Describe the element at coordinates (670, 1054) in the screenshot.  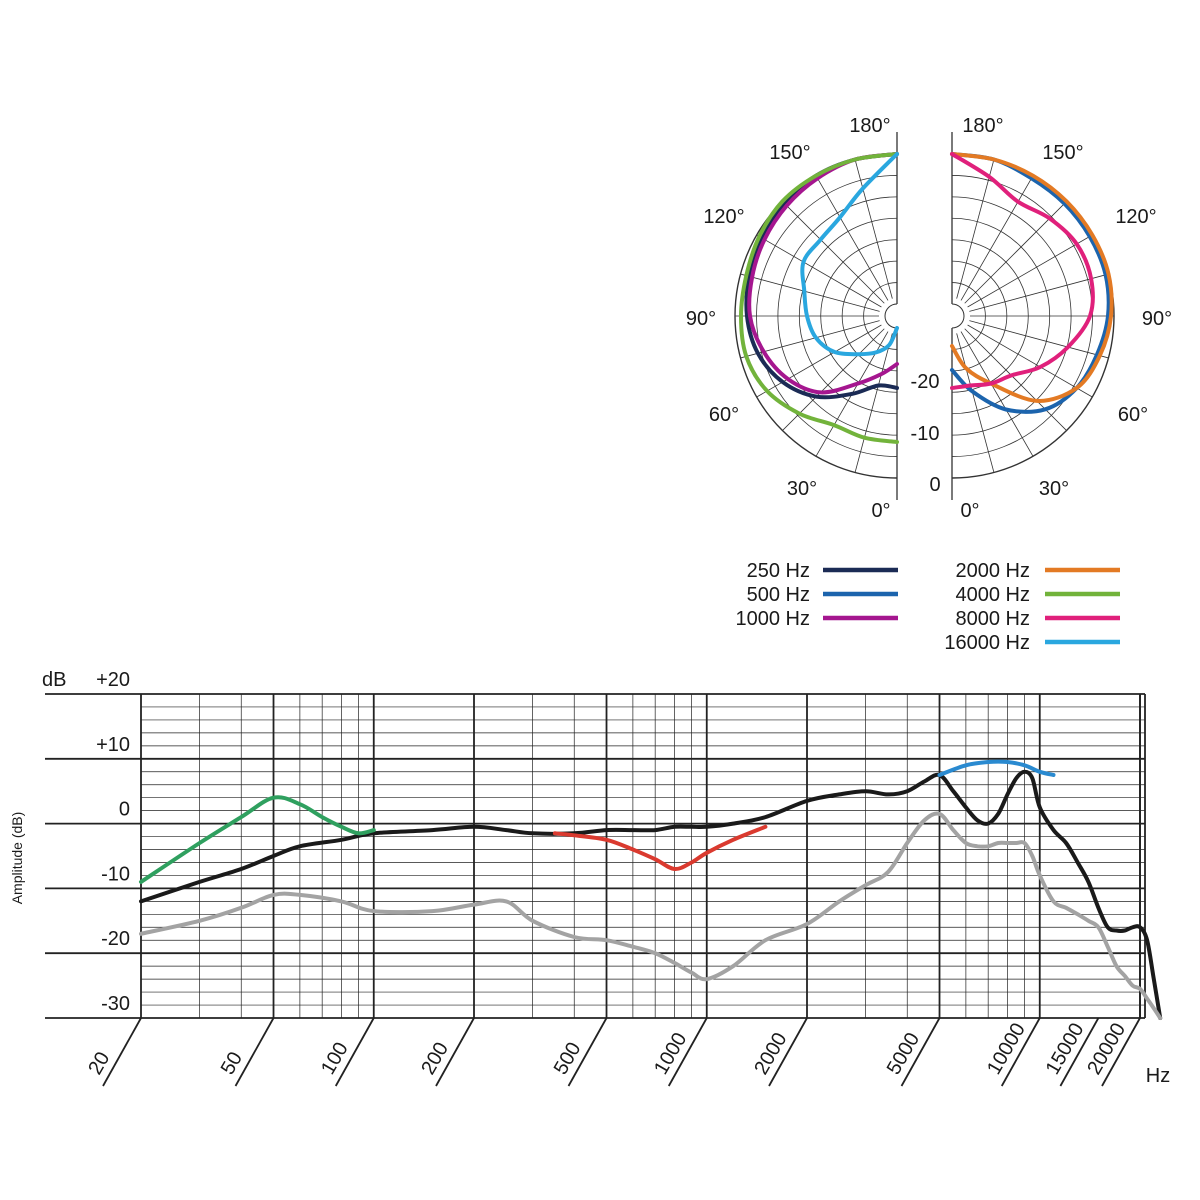
I see `x-tick-label: 1000` at that location.